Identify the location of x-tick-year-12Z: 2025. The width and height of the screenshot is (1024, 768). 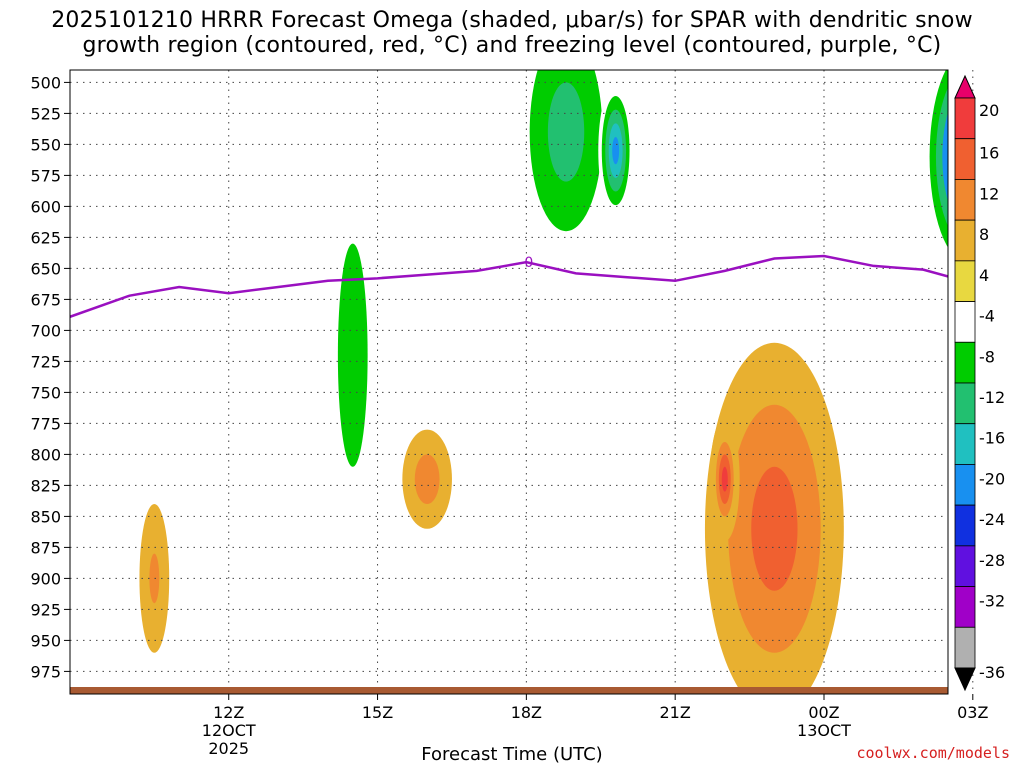
(228, 748).